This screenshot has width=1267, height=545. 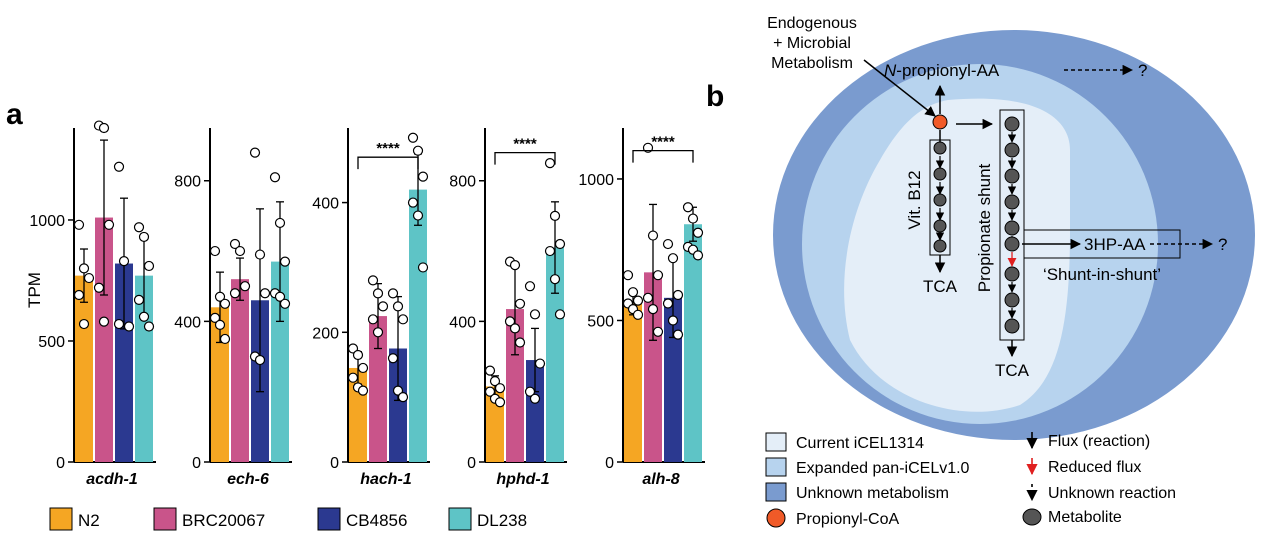 What do you see at coordinates (371, 308) in the screenshot?
I see `panel-hach-1: 0 200 400 hach-1 ****` at bounding box center [371, 308].